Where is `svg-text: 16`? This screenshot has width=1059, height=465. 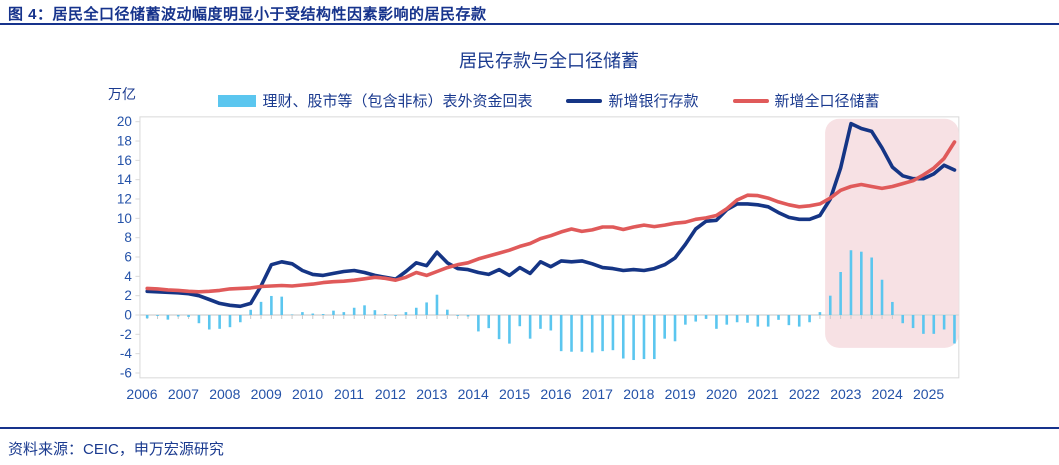 svg-text: 16 is located at coordinates (124, 160).